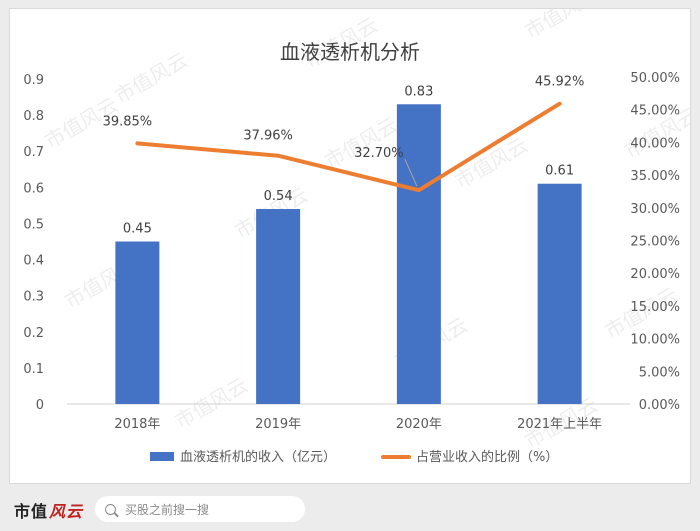 This screenshot has width=700, height=531. I want to click on footer-bar: 市值 风云 买股之前搜一搜, so click(350, 509).